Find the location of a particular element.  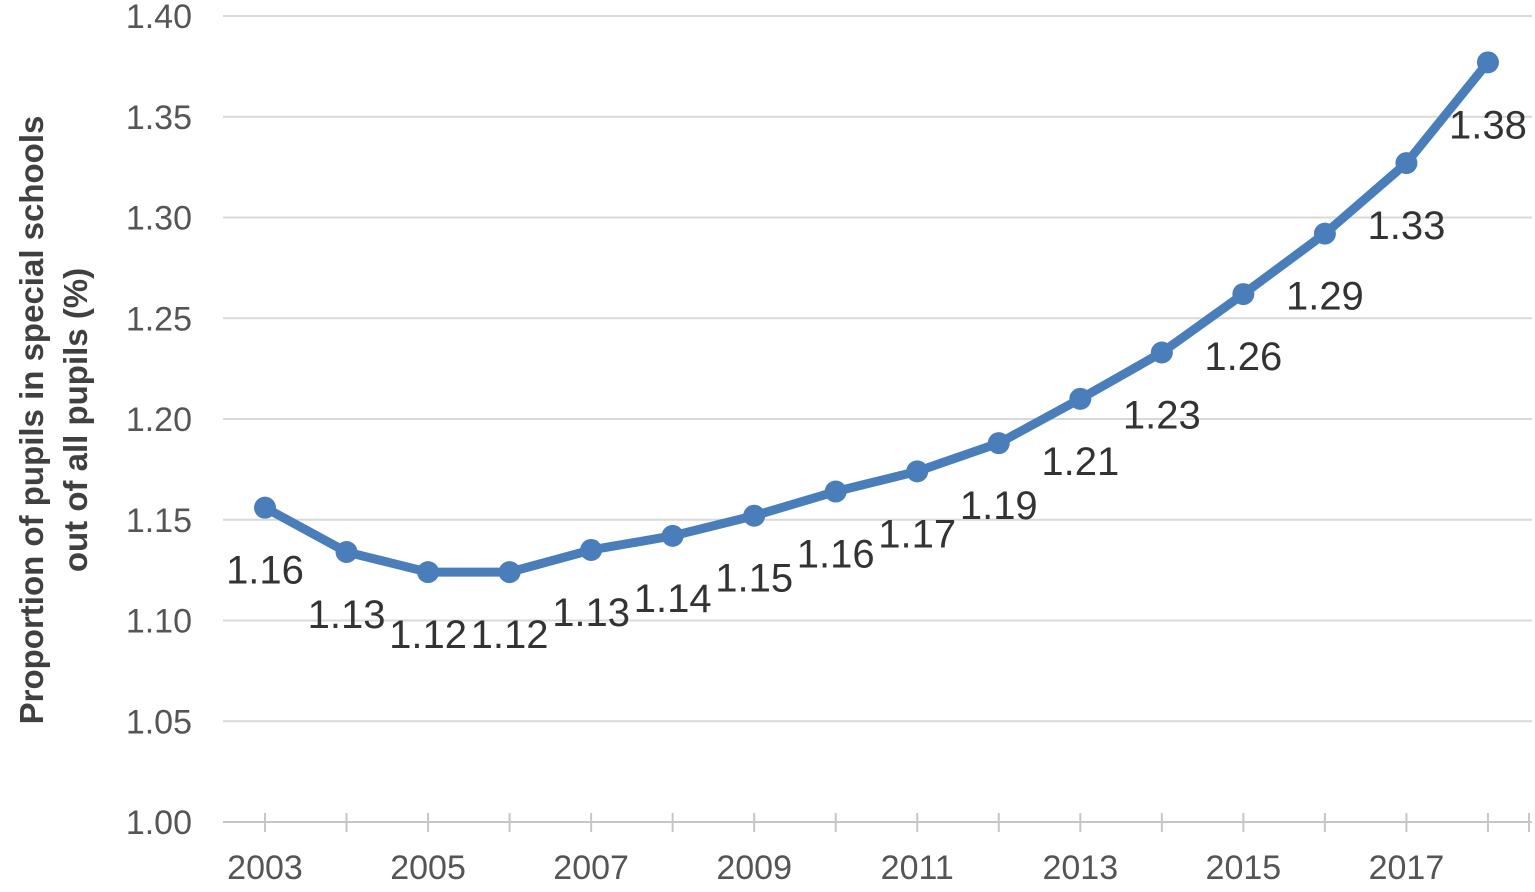

data-label: 1.38 is located at coordinates (1488, 125).